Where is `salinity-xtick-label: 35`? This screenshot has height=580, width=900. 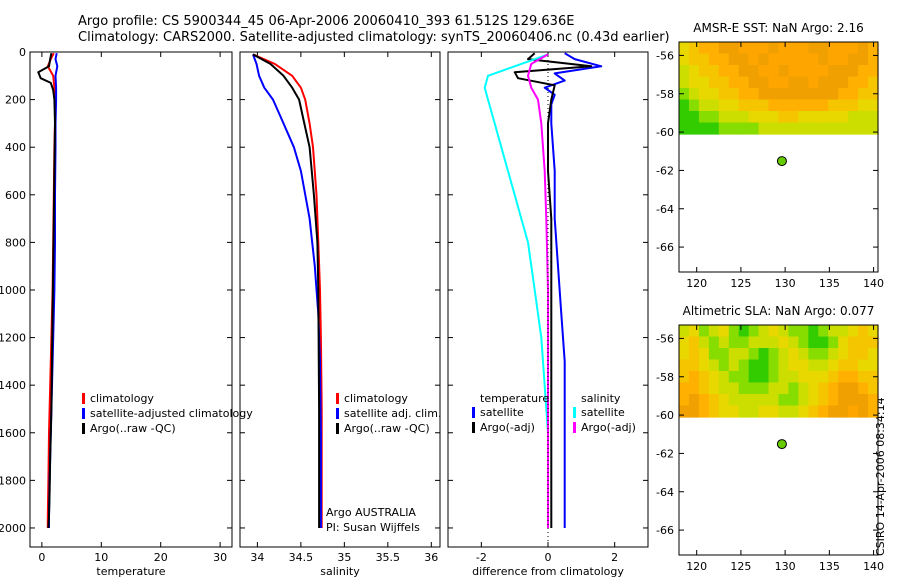 salinity-xtick-label: 35 is located at coordinates (344, 557).